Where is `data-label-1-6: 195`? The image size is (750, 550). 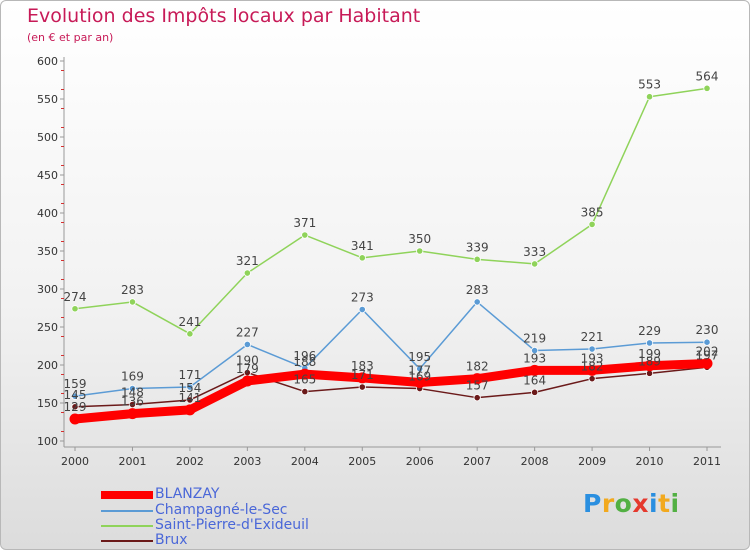 data-label-1-6: 195 is located at coordinates (419, 357).